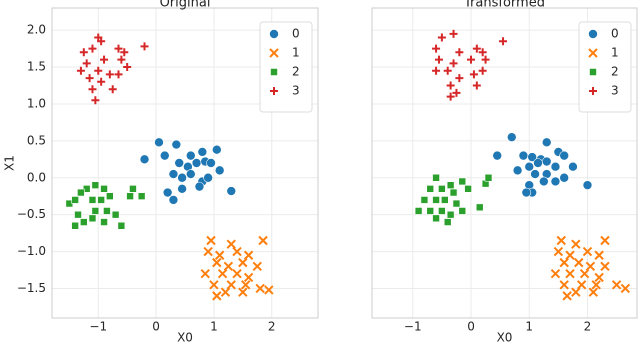  What do you see at coordinates (529, 327) in the screenshot?
I see `x-tick-label: 1` at bounding box center [529, 327].